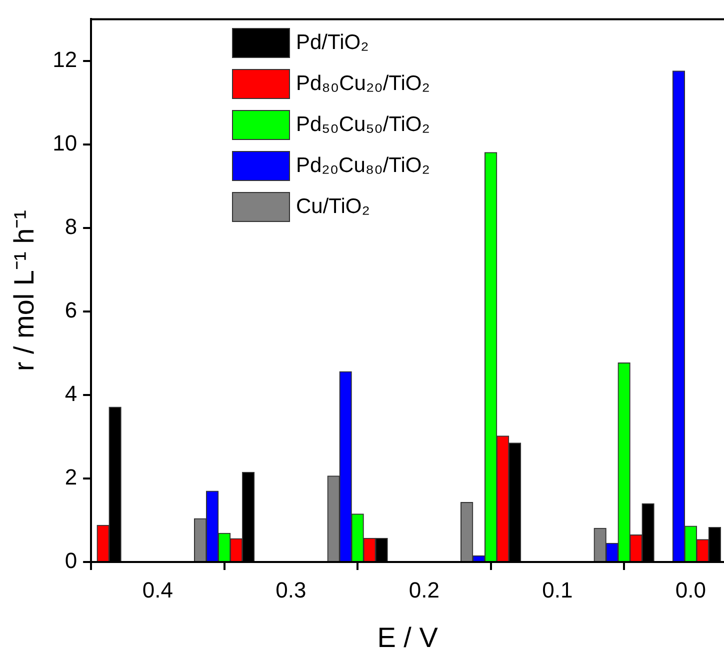 This screenshot has width=724, height=665. Describe the element at coordinates (333, 206) in the screenshot. I see `legend-label: Cu/TiO₂` at that location.